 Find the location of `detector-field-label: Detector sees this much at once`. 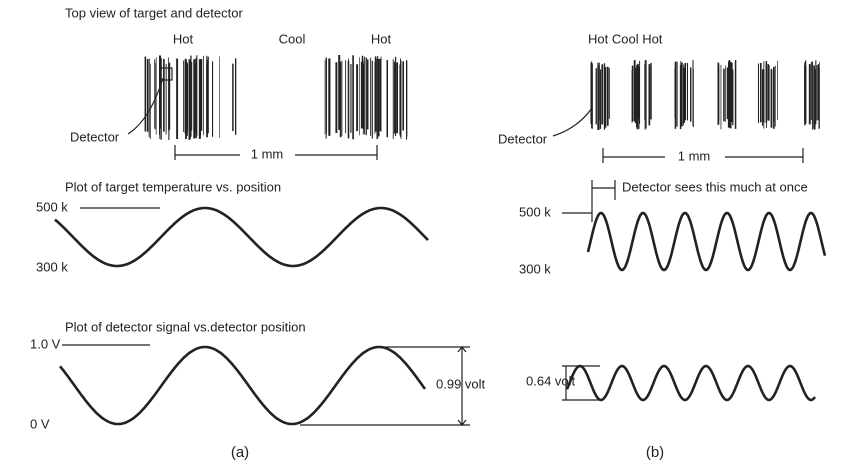

detector-field-label: Detector sees this much at once is located at coordinates (715, 186).